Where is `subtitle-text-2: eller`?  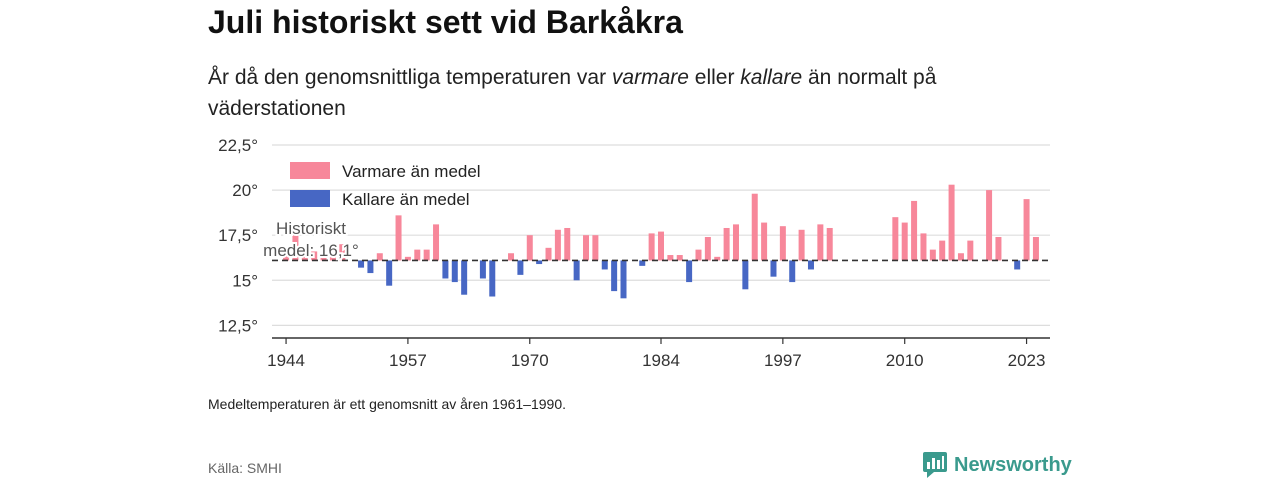
subtitle-text-2: eller is located at coordinates (714, 77).